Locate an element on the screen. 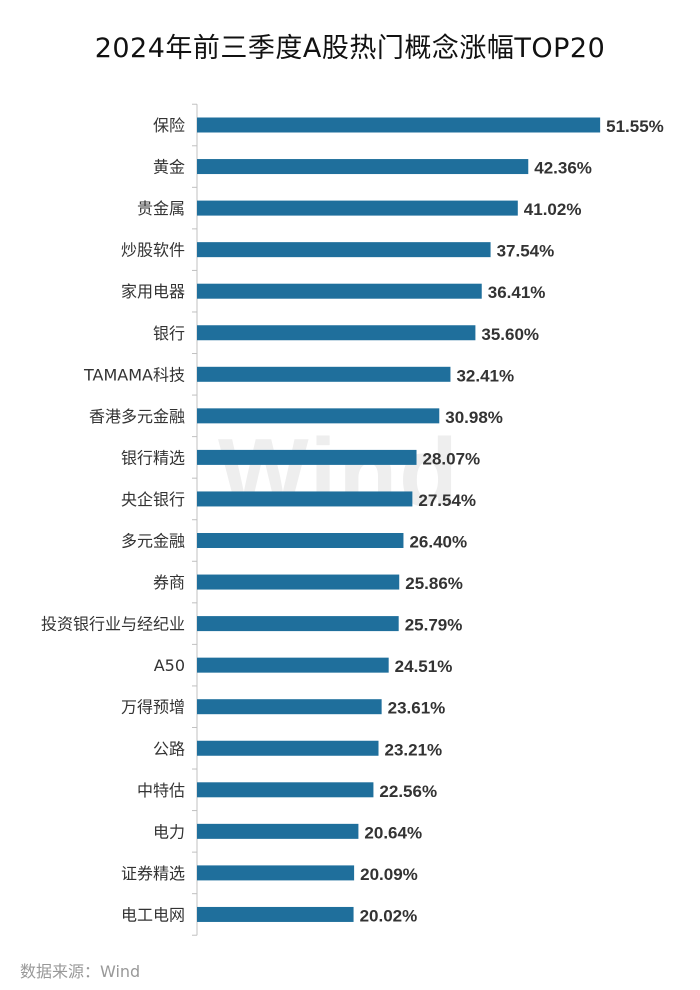 The image size is (700, 990). category-label: TAMAMA科技 is located at coordinates (134, 374).